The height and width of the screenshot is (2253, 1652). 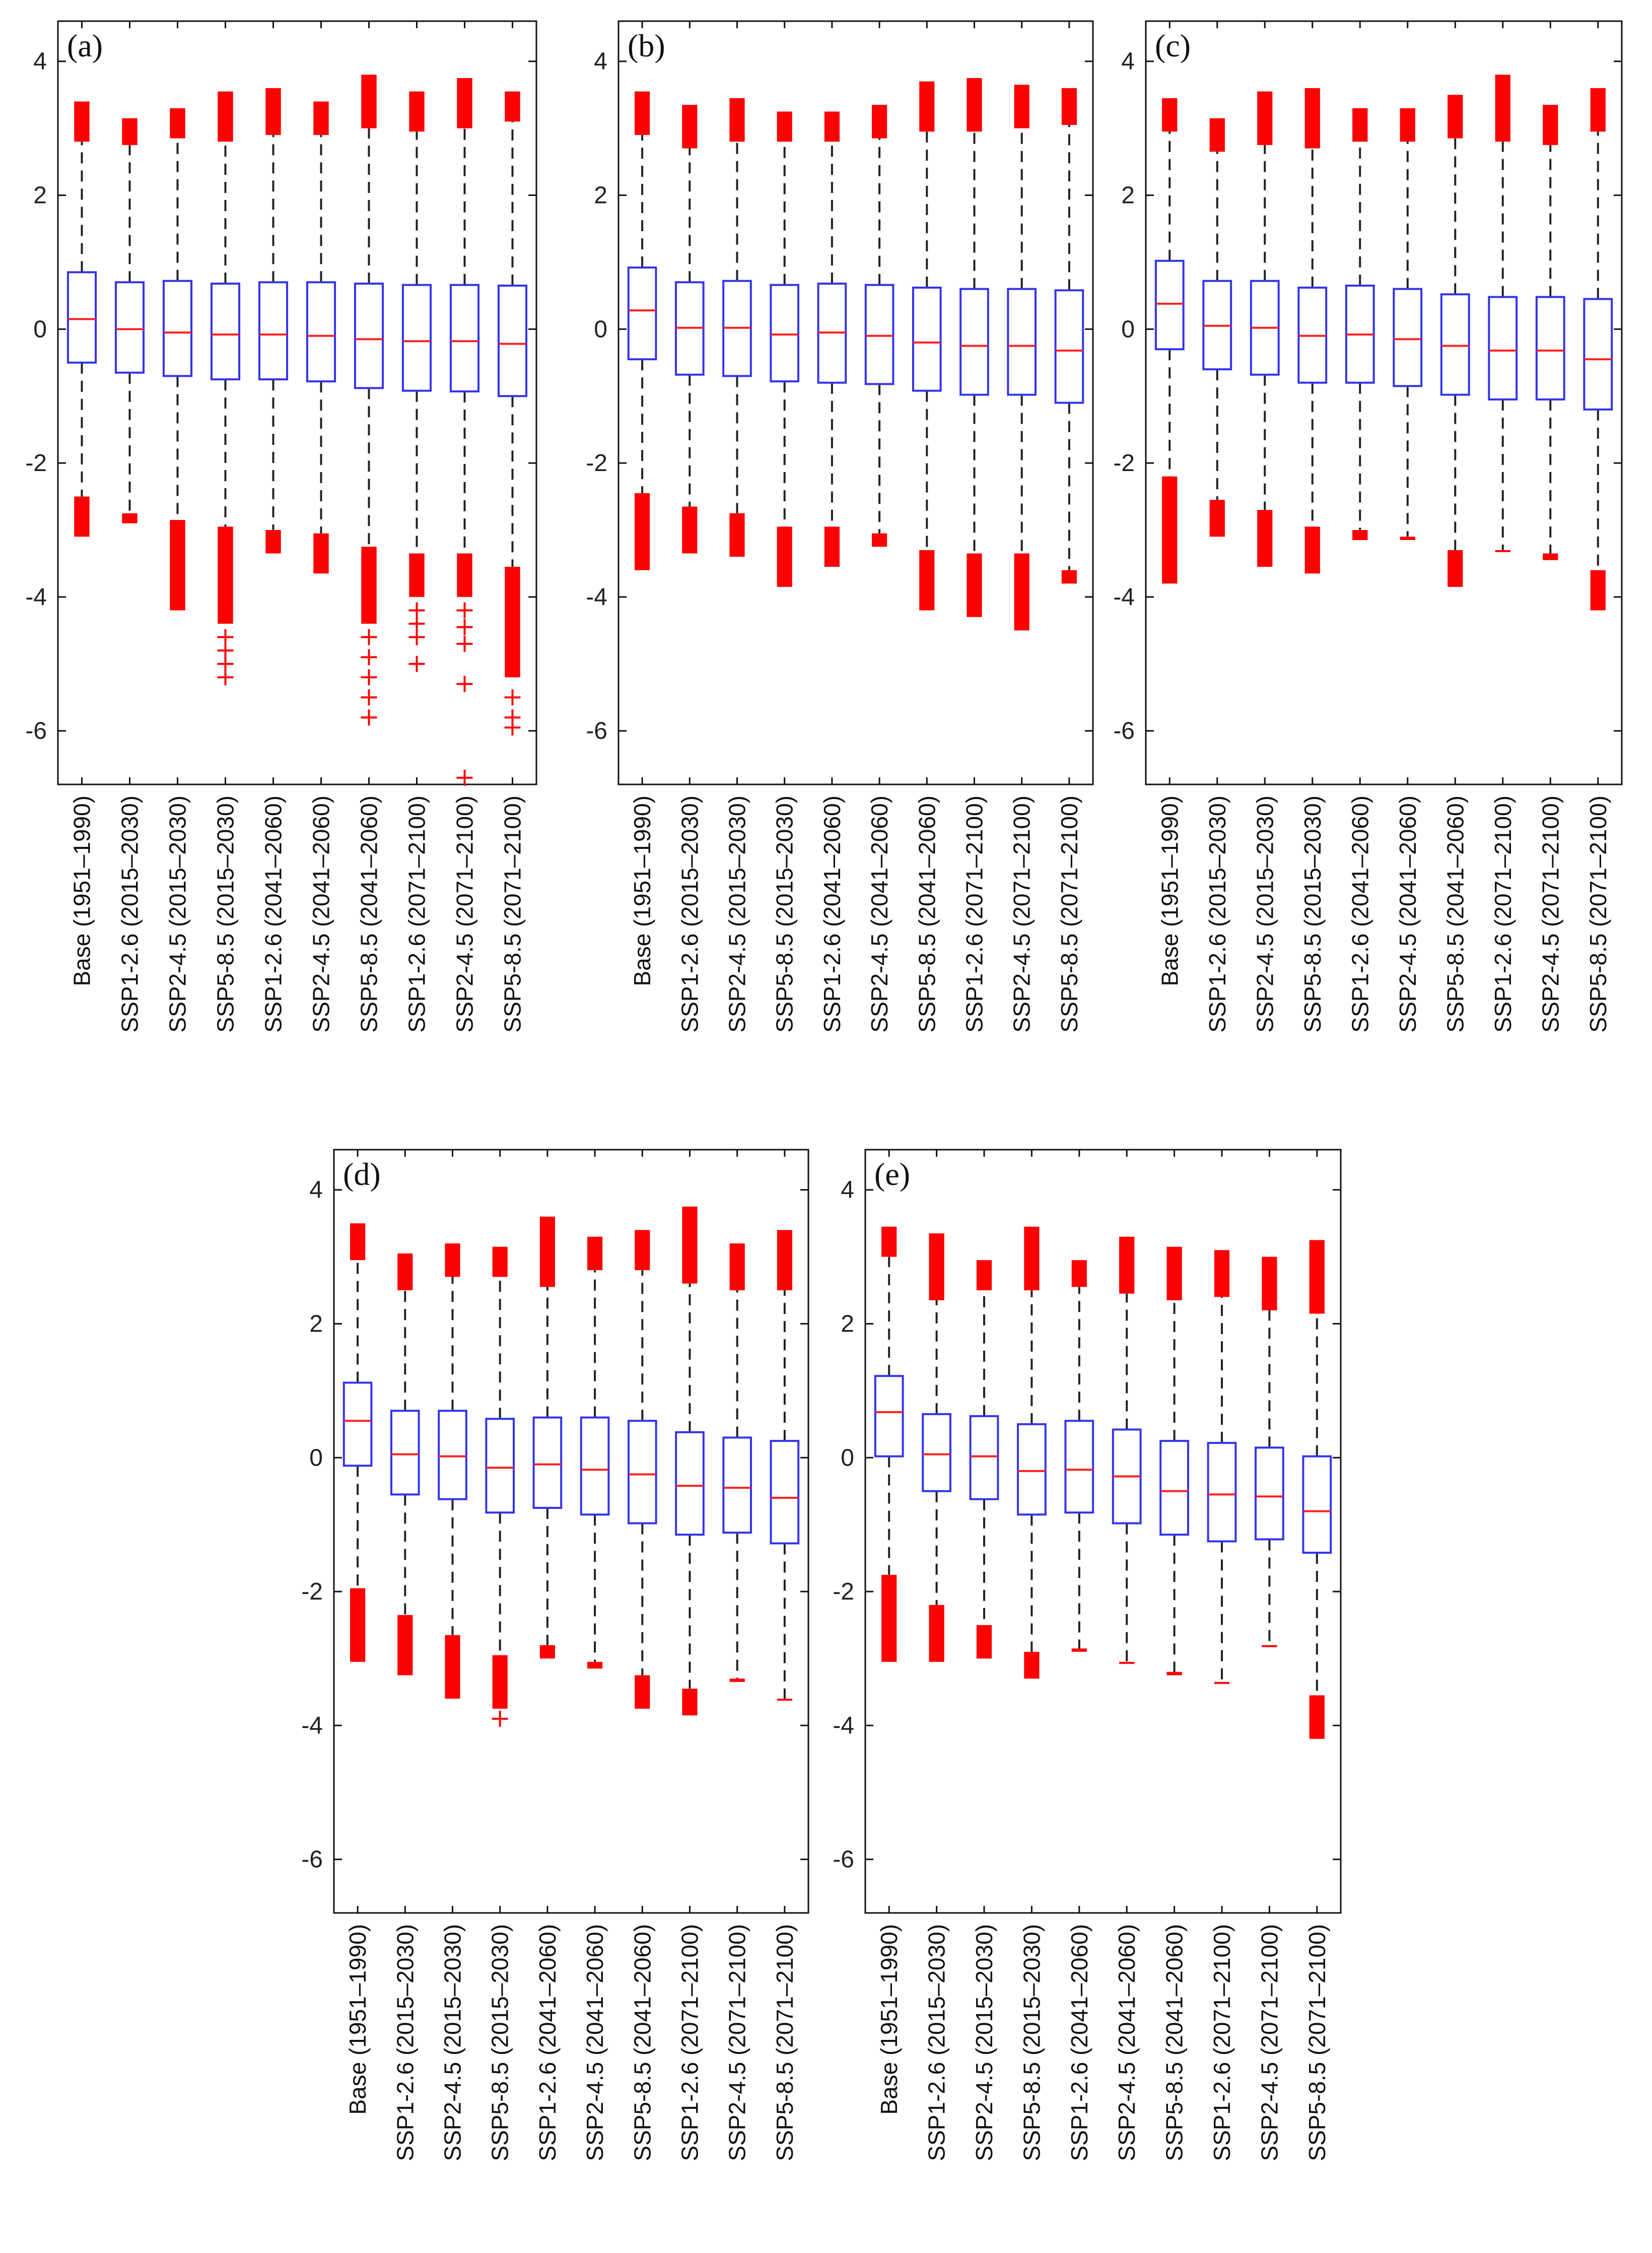 I want to click on box-10: SSP5-8.5 (2071–2100), so click(x=1598, y=527).